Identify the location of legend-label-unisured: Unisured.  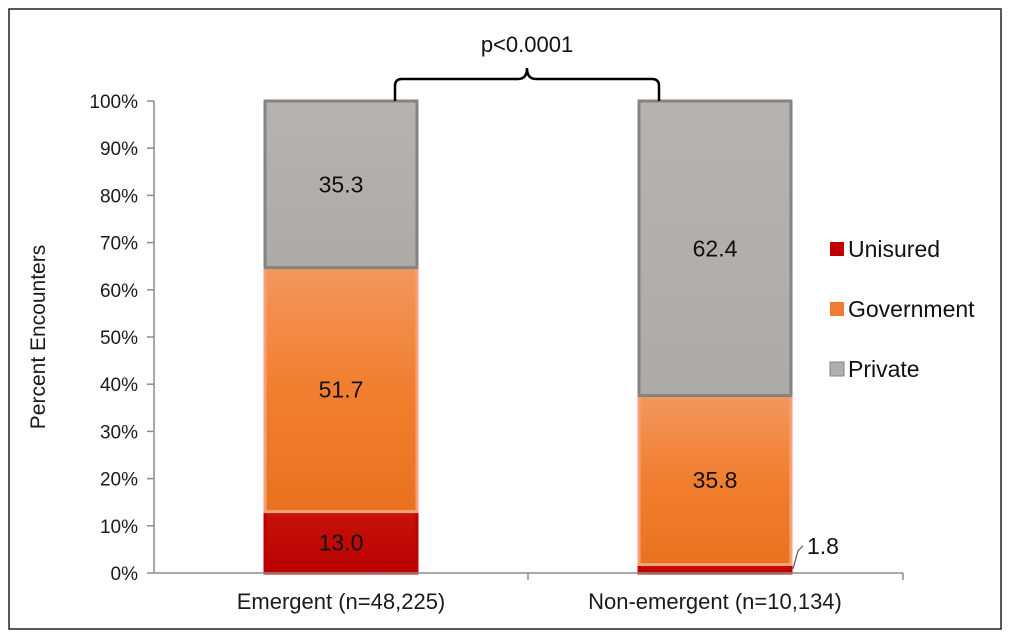
(894, 249).